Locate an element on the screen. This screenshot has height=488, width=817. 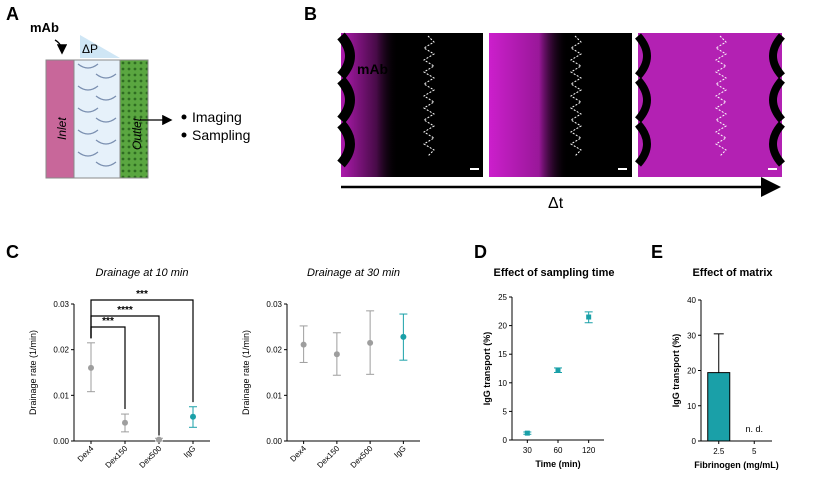
x-axis-label: Time (min) is located at coordinates (557, 464).